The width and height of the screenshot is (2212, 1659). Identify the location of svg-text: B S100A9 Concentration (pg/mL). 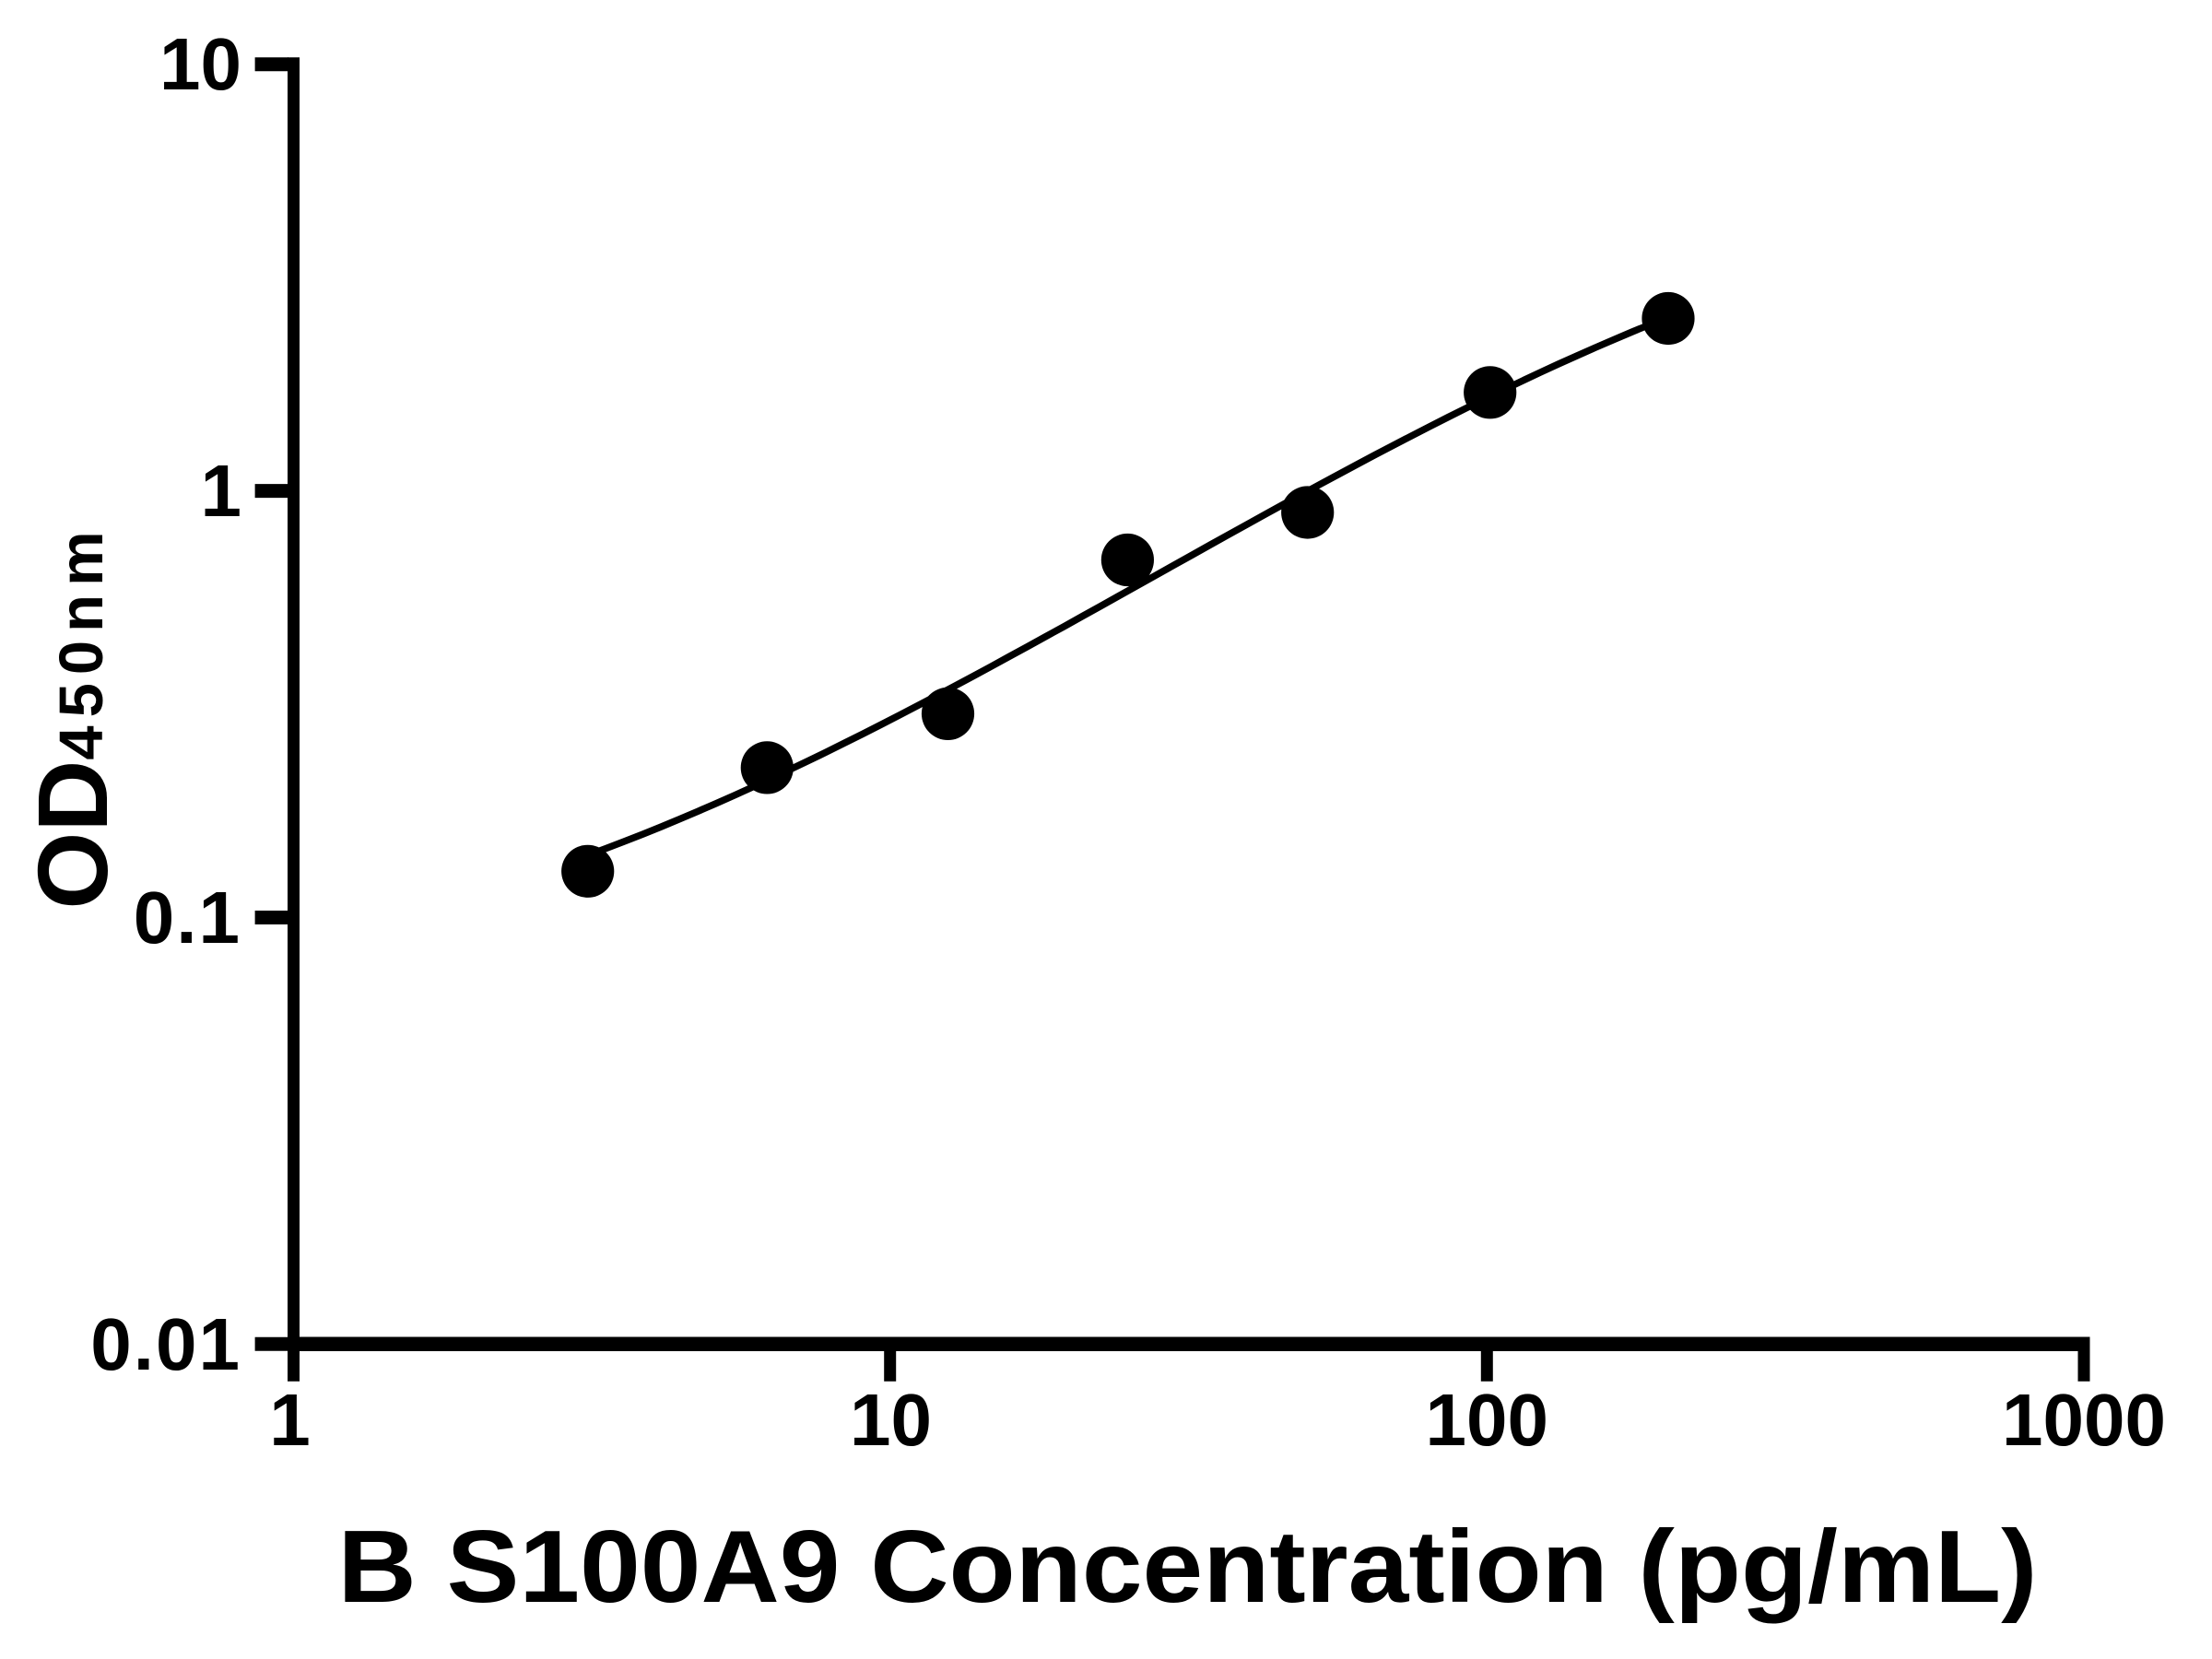
(1188, 1567).